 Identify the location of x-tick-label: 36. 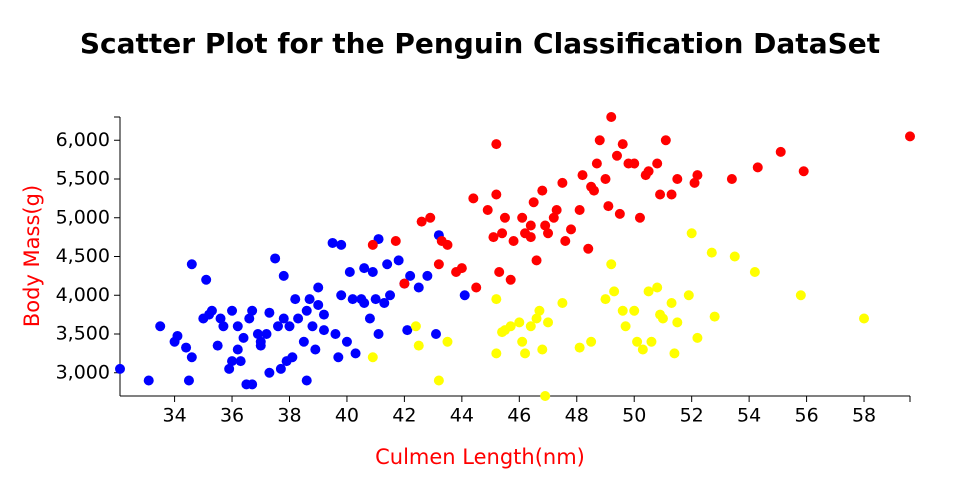
(232, 416).